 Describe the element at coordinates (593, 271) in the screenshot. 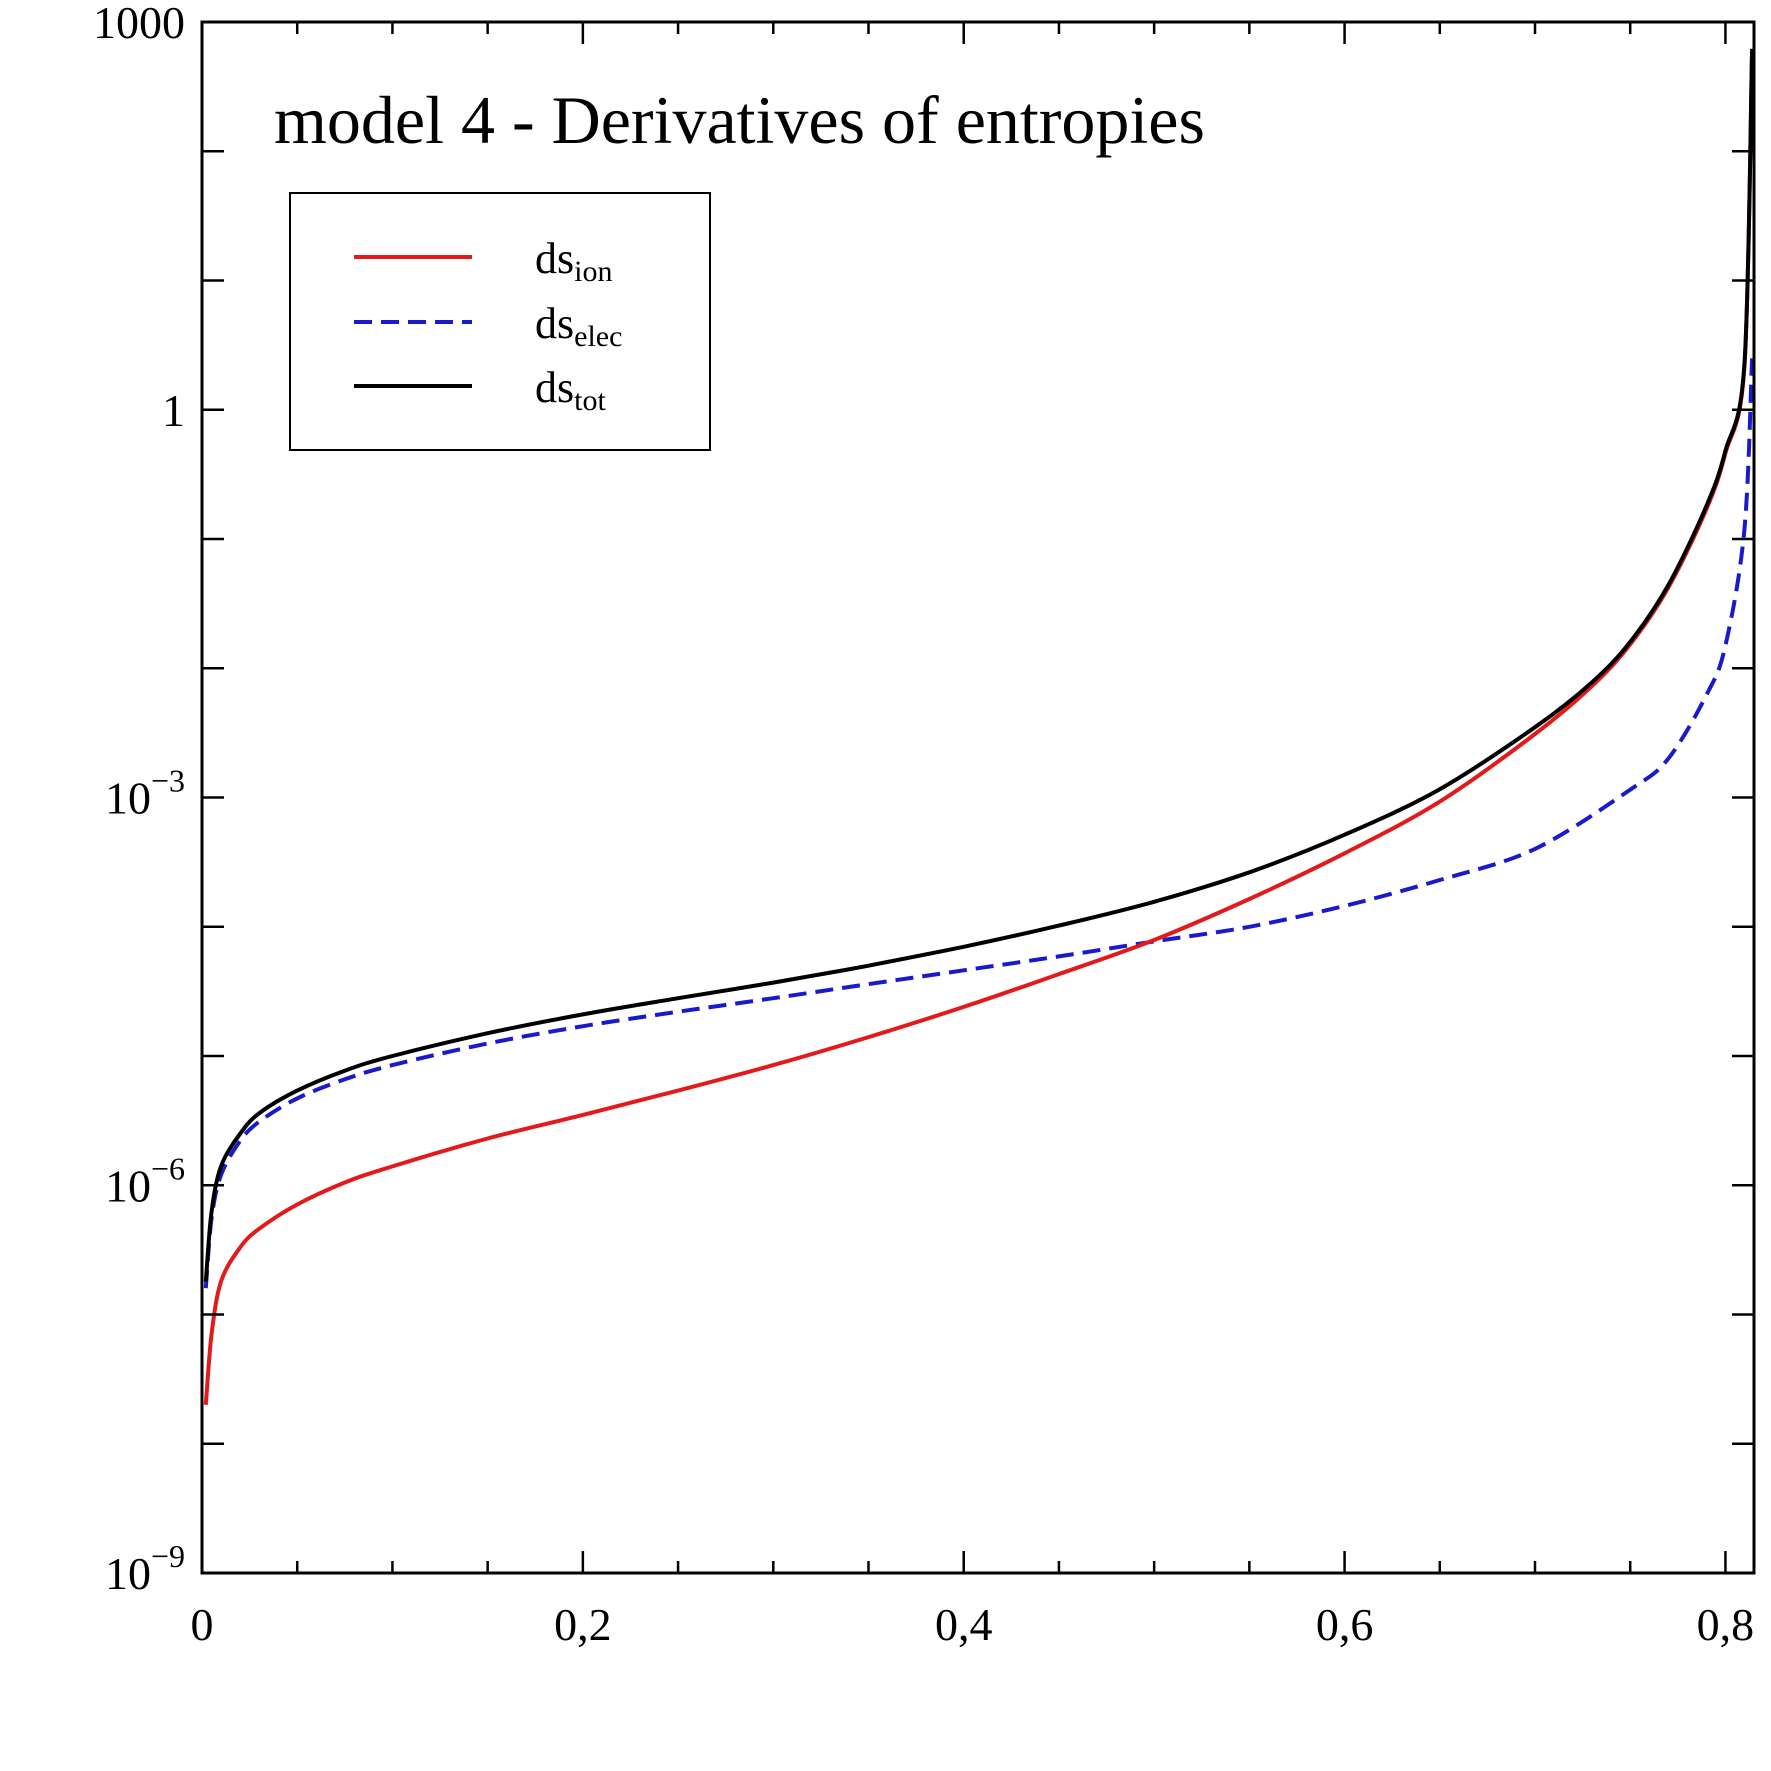

I see `legend-sub-ds-ion: ion` at that location.